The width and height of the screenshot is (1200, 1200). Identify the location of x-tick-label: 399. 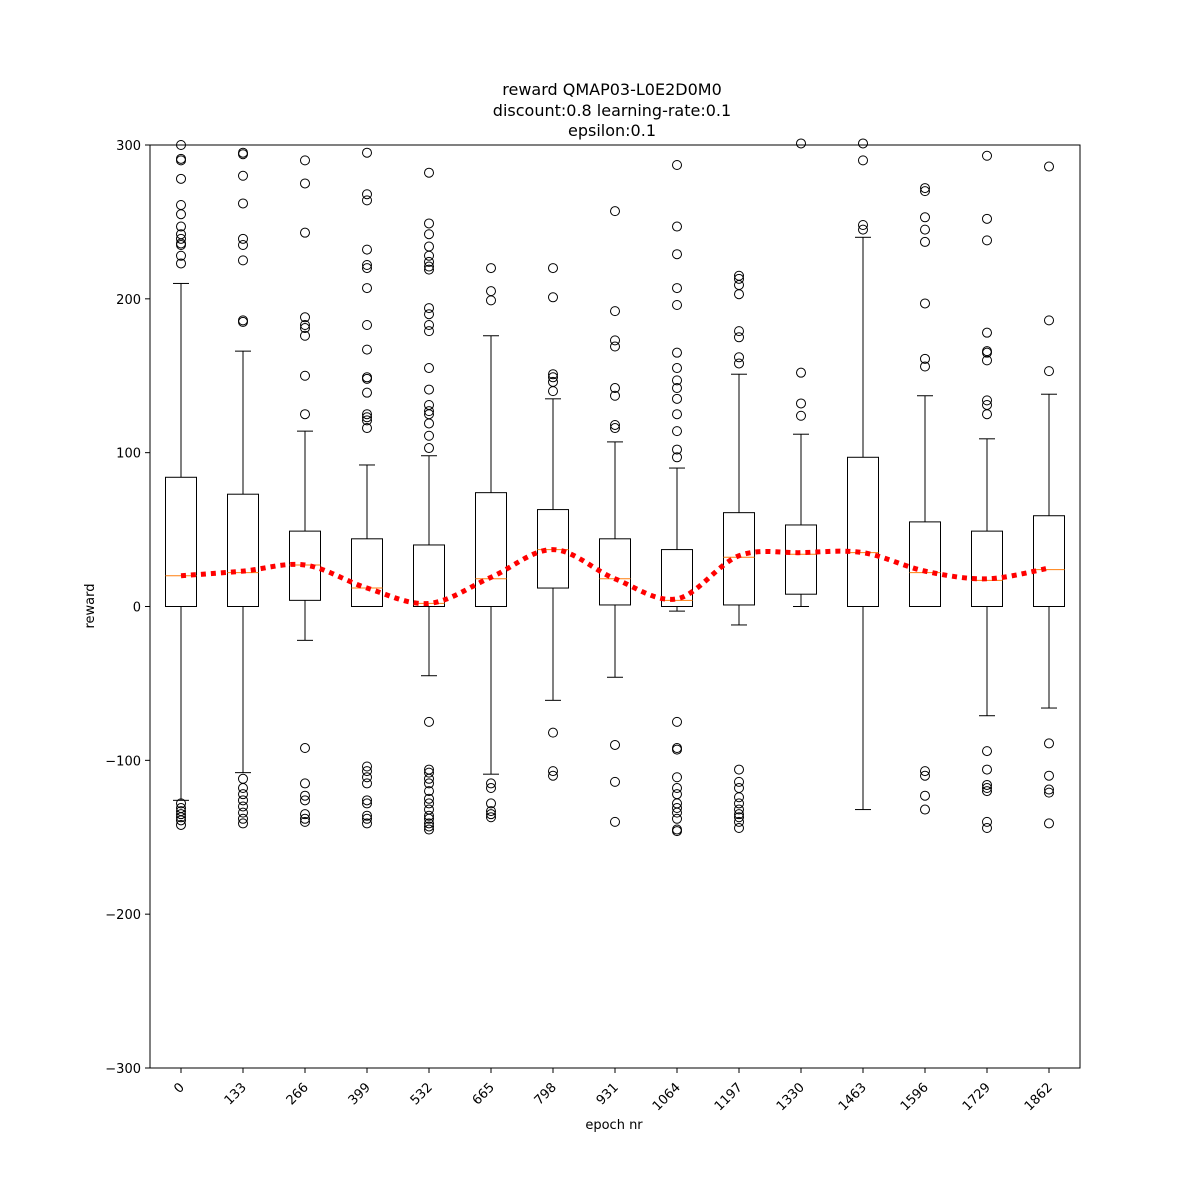
(360, 1094).